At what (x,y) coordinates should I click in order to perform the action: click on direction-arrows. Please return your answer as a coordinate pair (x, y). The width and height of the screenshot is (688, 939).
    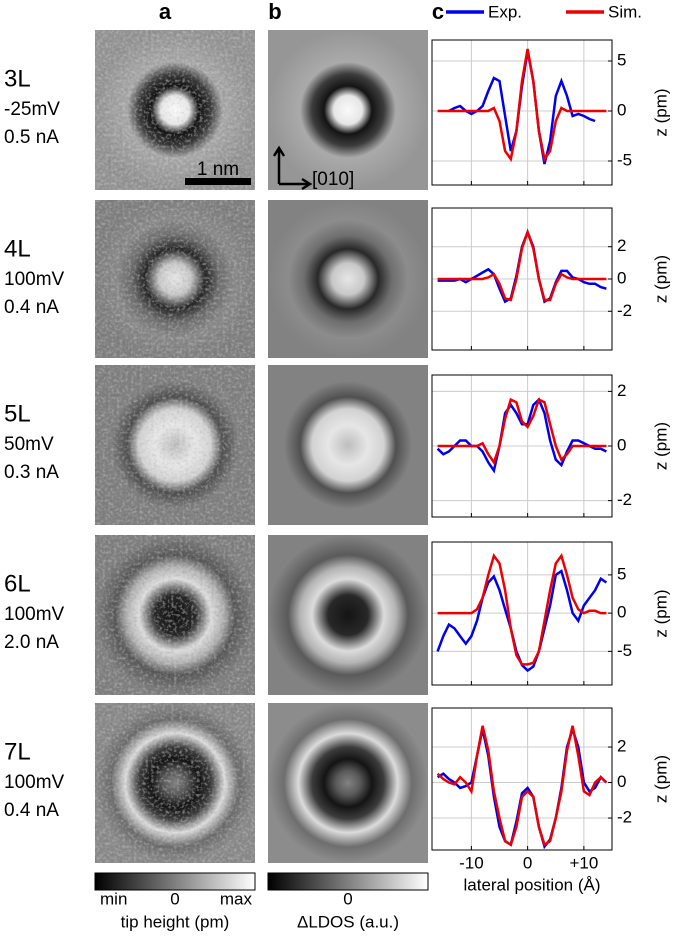
    Looking at the image, I should click on (292, 168).